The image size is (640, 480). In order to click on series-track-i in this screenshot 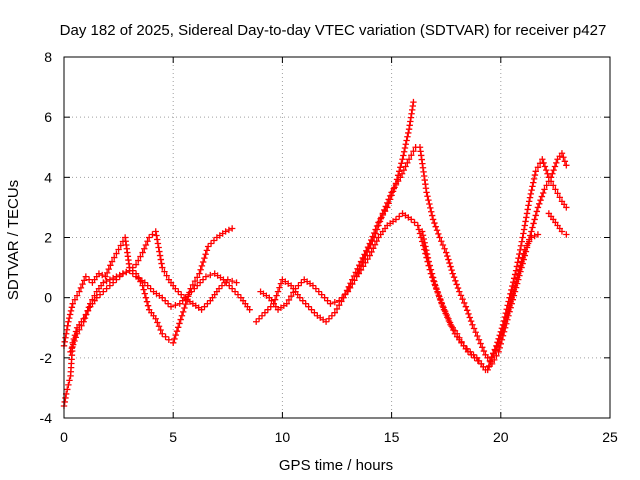, I will do `click(557, 224)`.